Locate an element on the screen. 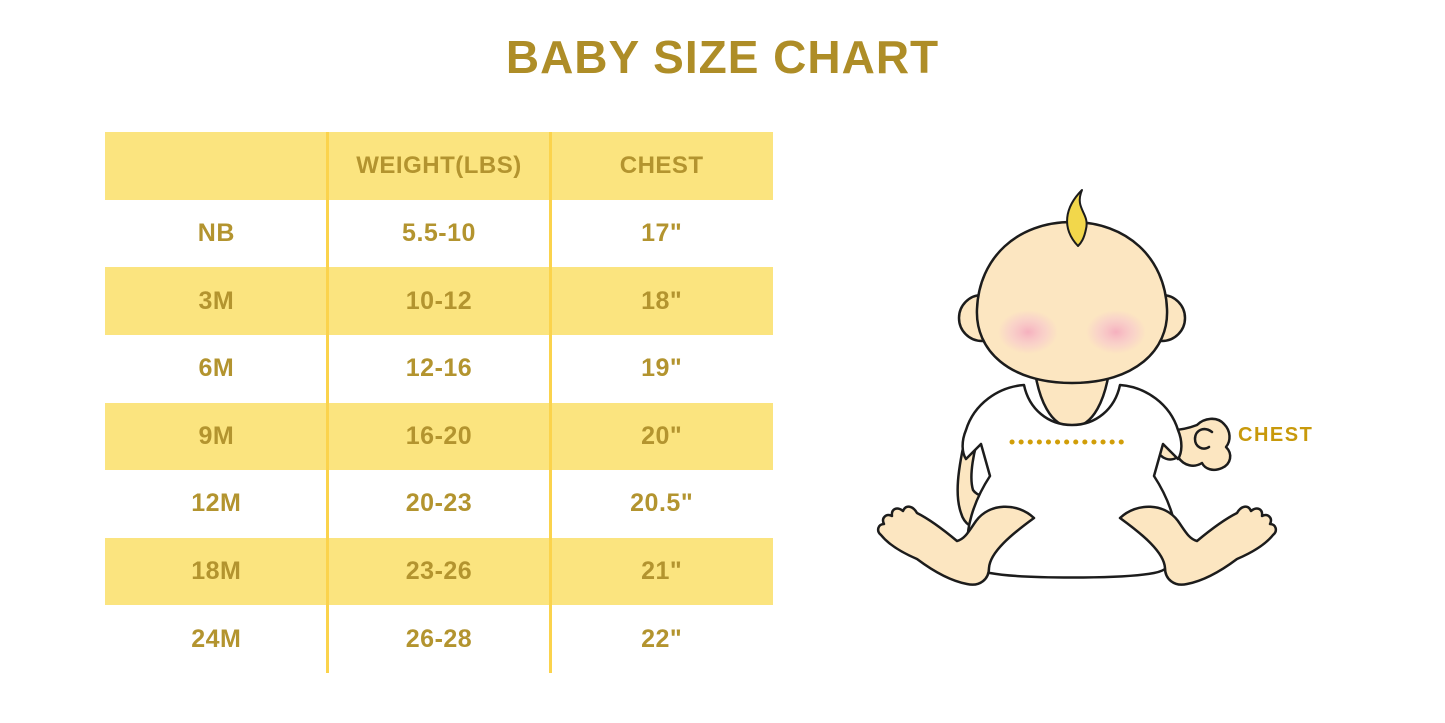  table-row-18m: 18M 23-26 21" is located at coordinates (439, 571).